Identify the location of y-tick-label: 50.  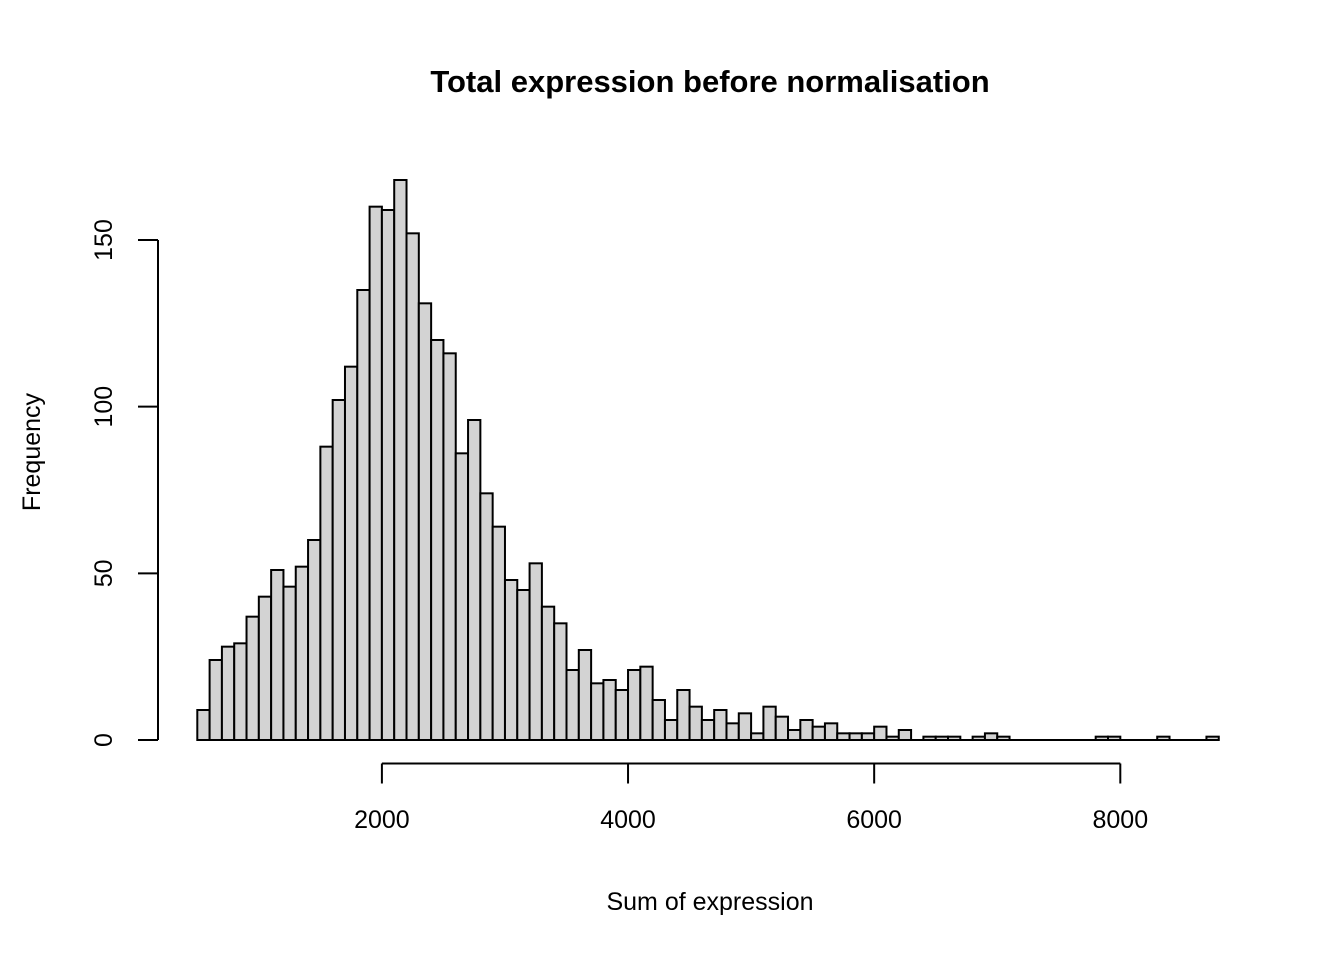
(104, 573).